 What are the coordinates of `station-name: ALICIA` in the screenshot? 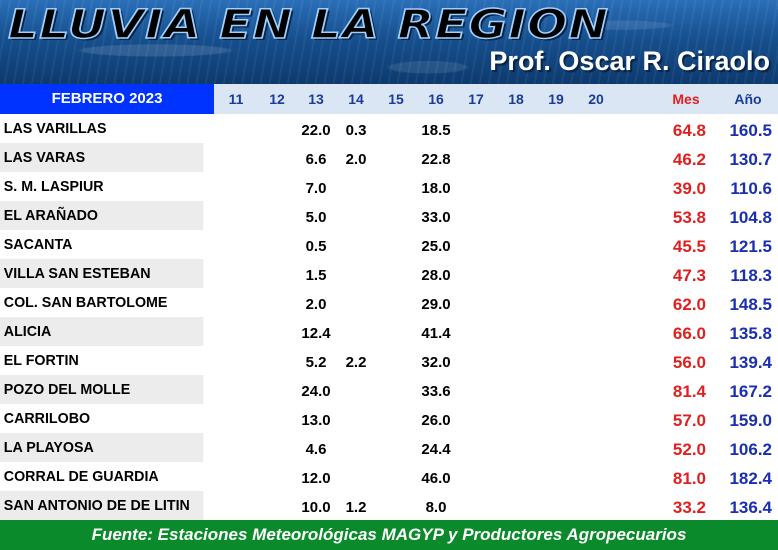 It's located at (102, 331).